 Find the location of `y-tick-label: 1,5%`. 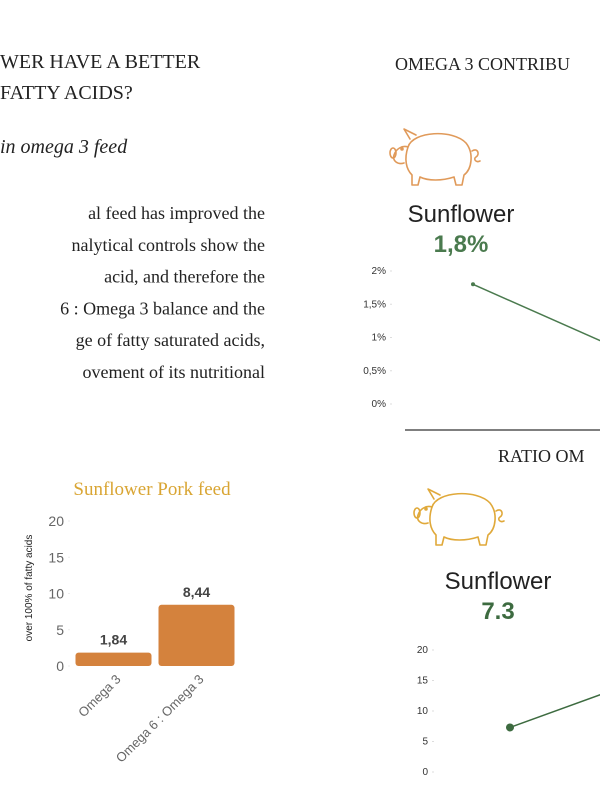

y-tick-label: 1,5% is located at coordinates (374, 304).